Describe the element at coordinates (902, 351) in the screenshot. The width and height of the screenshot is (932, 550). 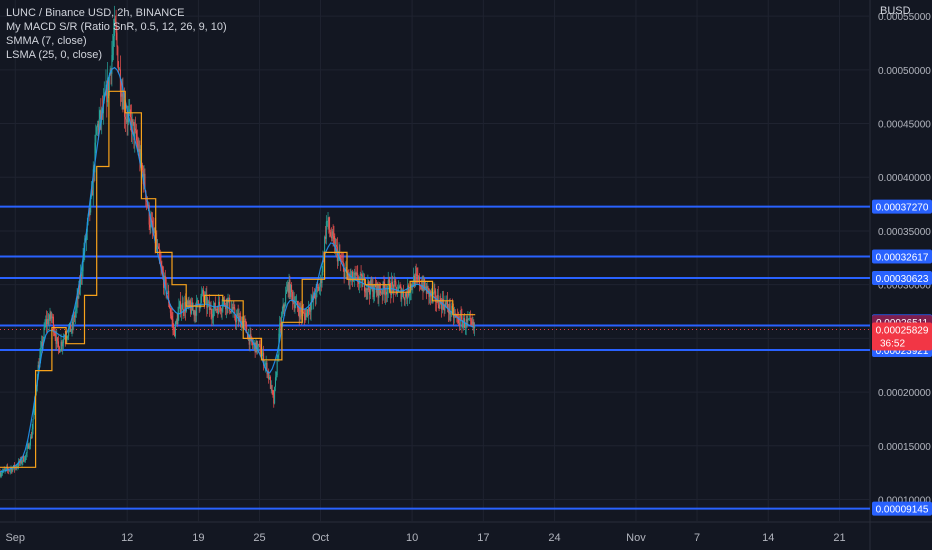
I see `sr-price-label: 0.00023921` at that location.